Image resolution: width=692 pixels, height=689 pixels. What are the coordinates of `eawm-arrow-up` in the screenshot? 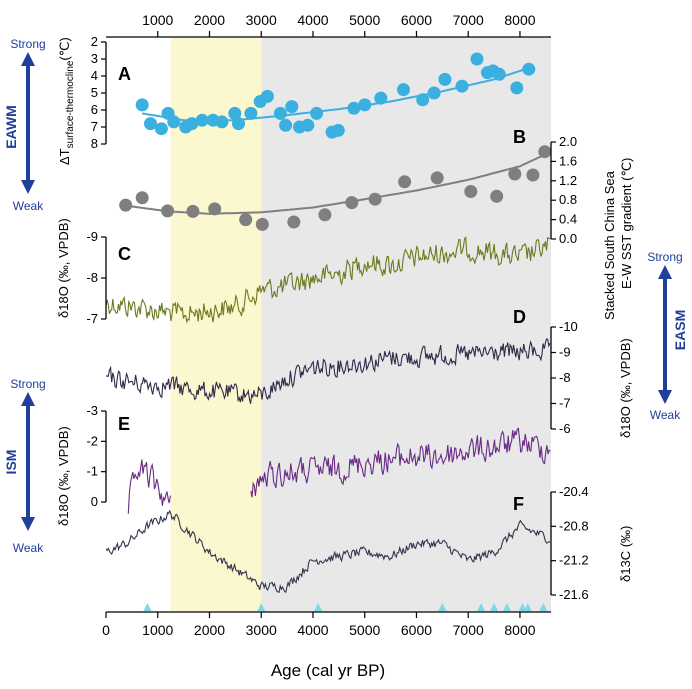 It's located at (28, 59).